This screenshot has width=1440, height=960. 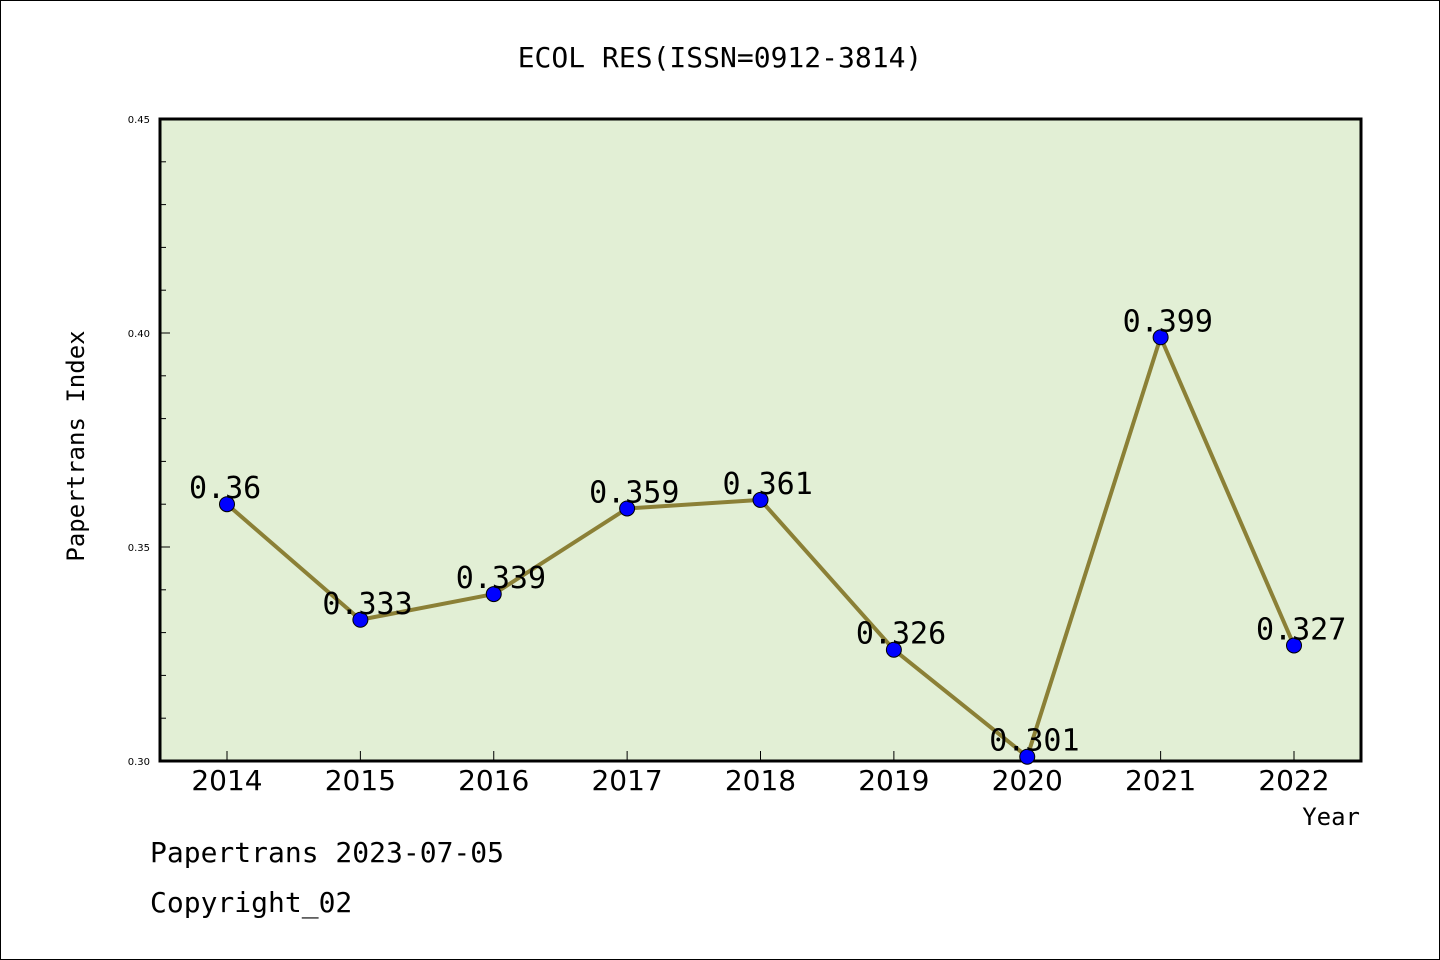 What do you see at coordinates (225, 488) in the screenshot?
I see `data-label: 0.36` at bounding box center [225, 488].